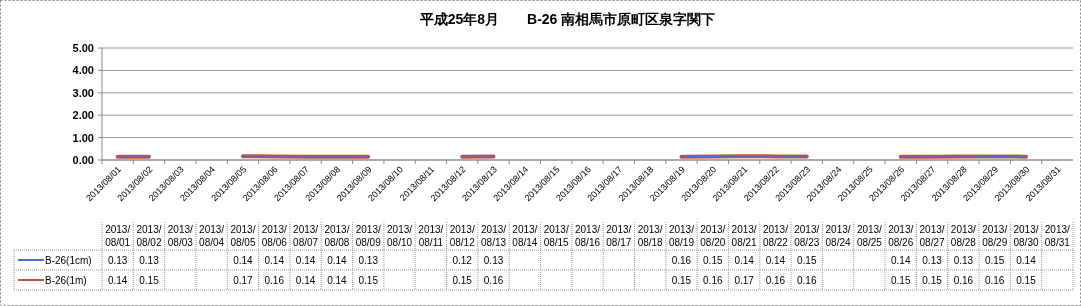 This screenshot has height=306, width=1081. What do you see at coordinates (807, 236) in the screenshot?
I see `category-label: 2013/08/23` at bounding box center [807, 236].